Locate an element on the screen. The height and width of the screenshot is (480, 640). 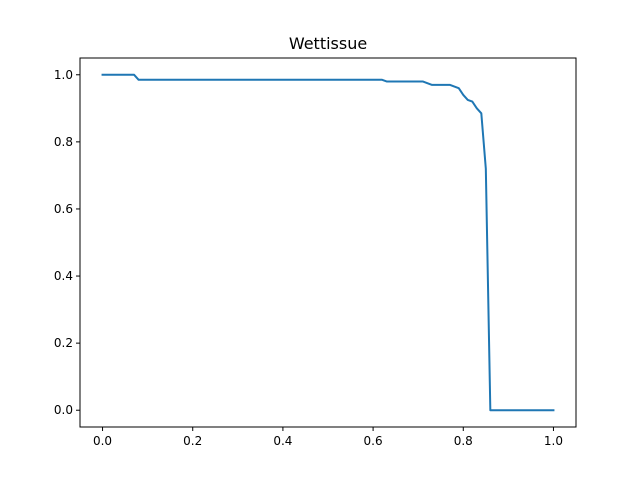
x-tick-label: 0.6 is located at coordinates (373, 441).